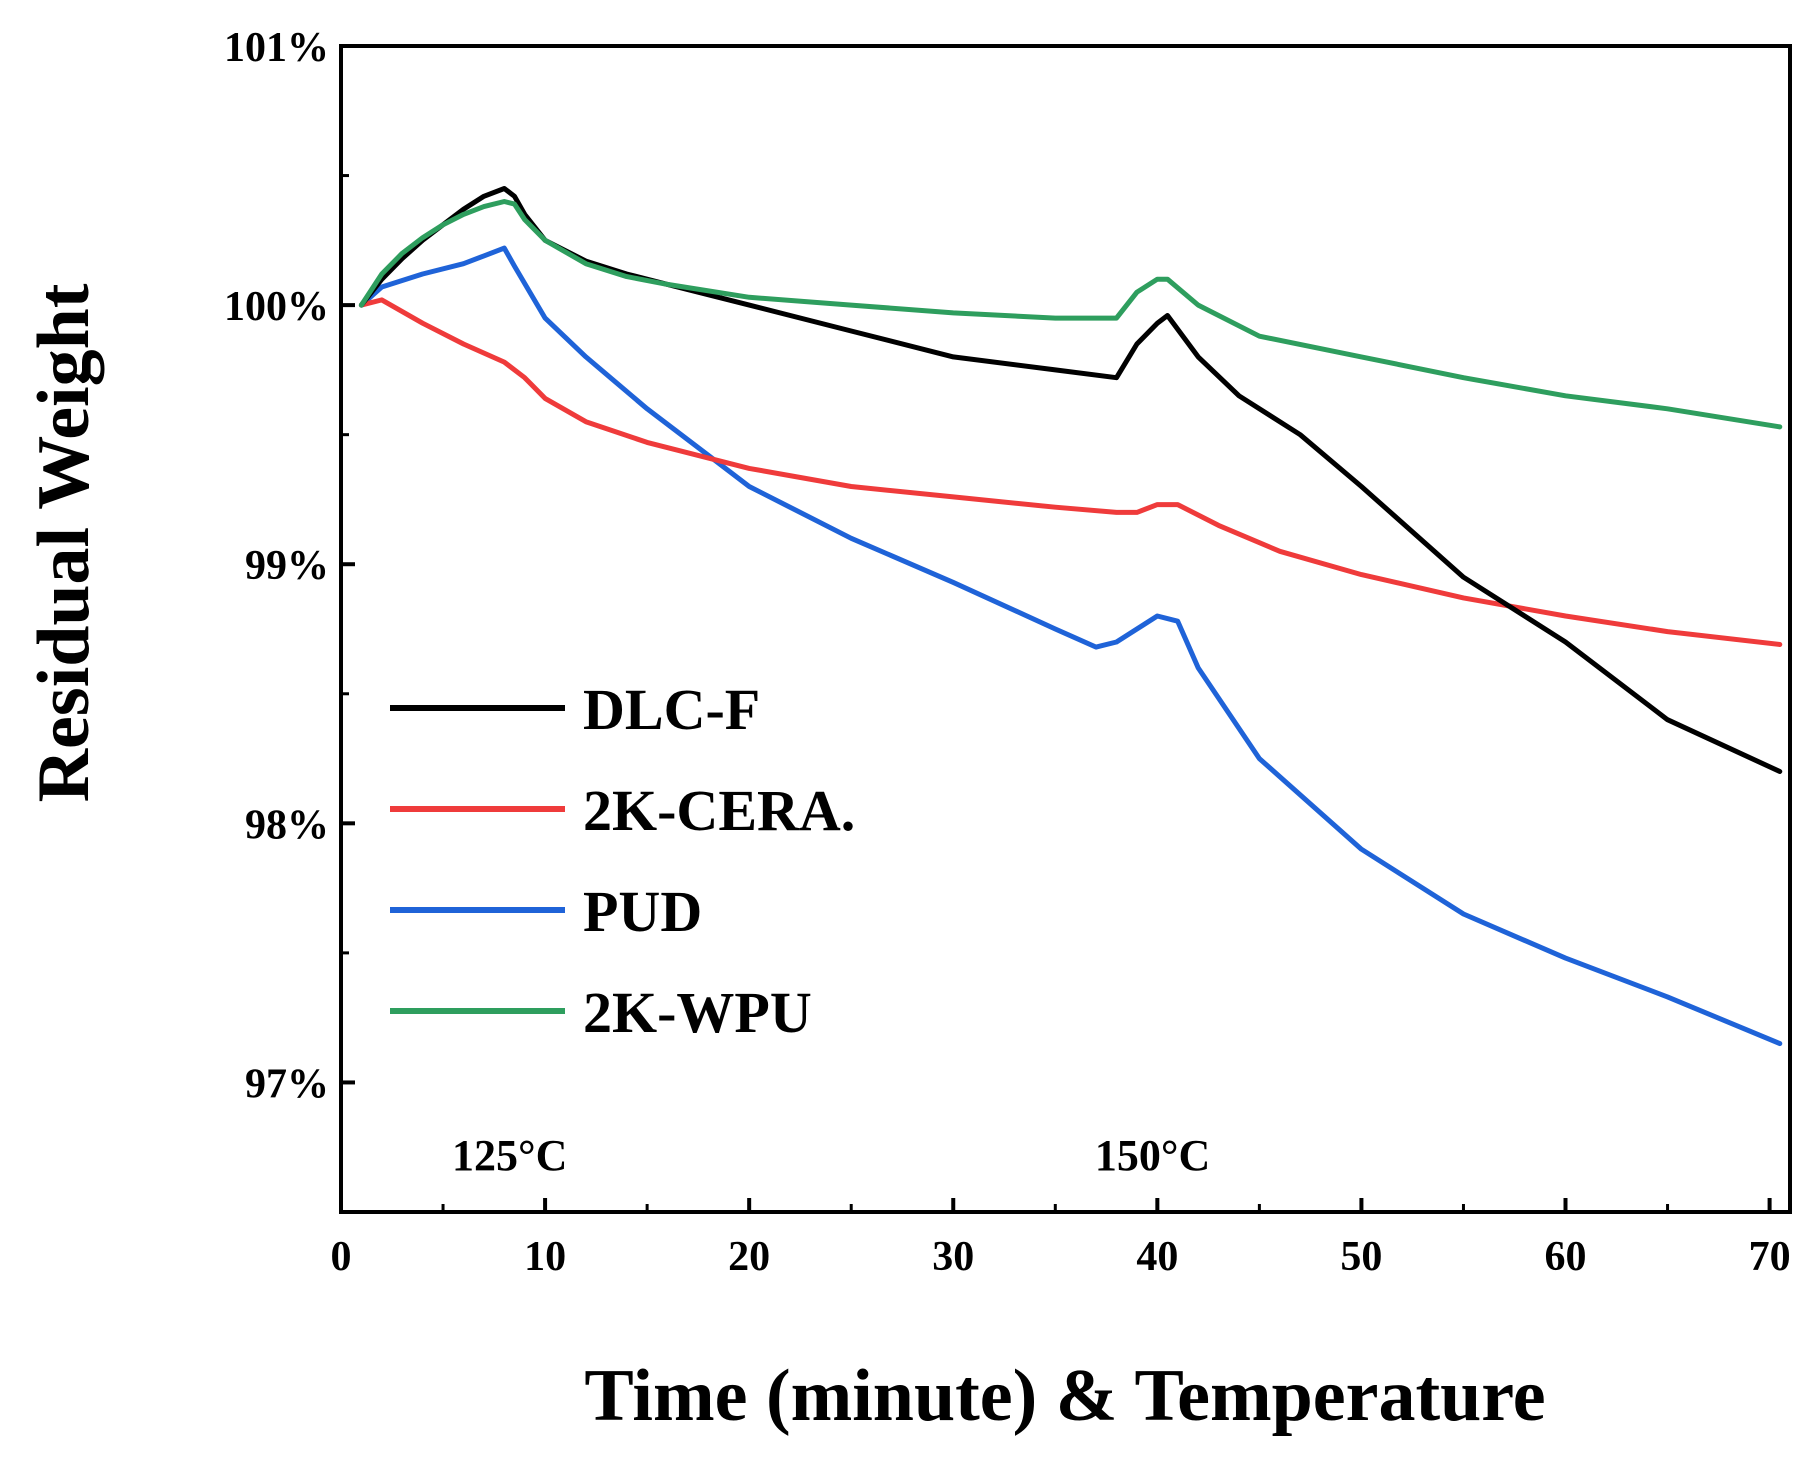  Describe the element at coordinates (953, 1257) in the screenshot. I see `x-tick-label: 30` at that location.